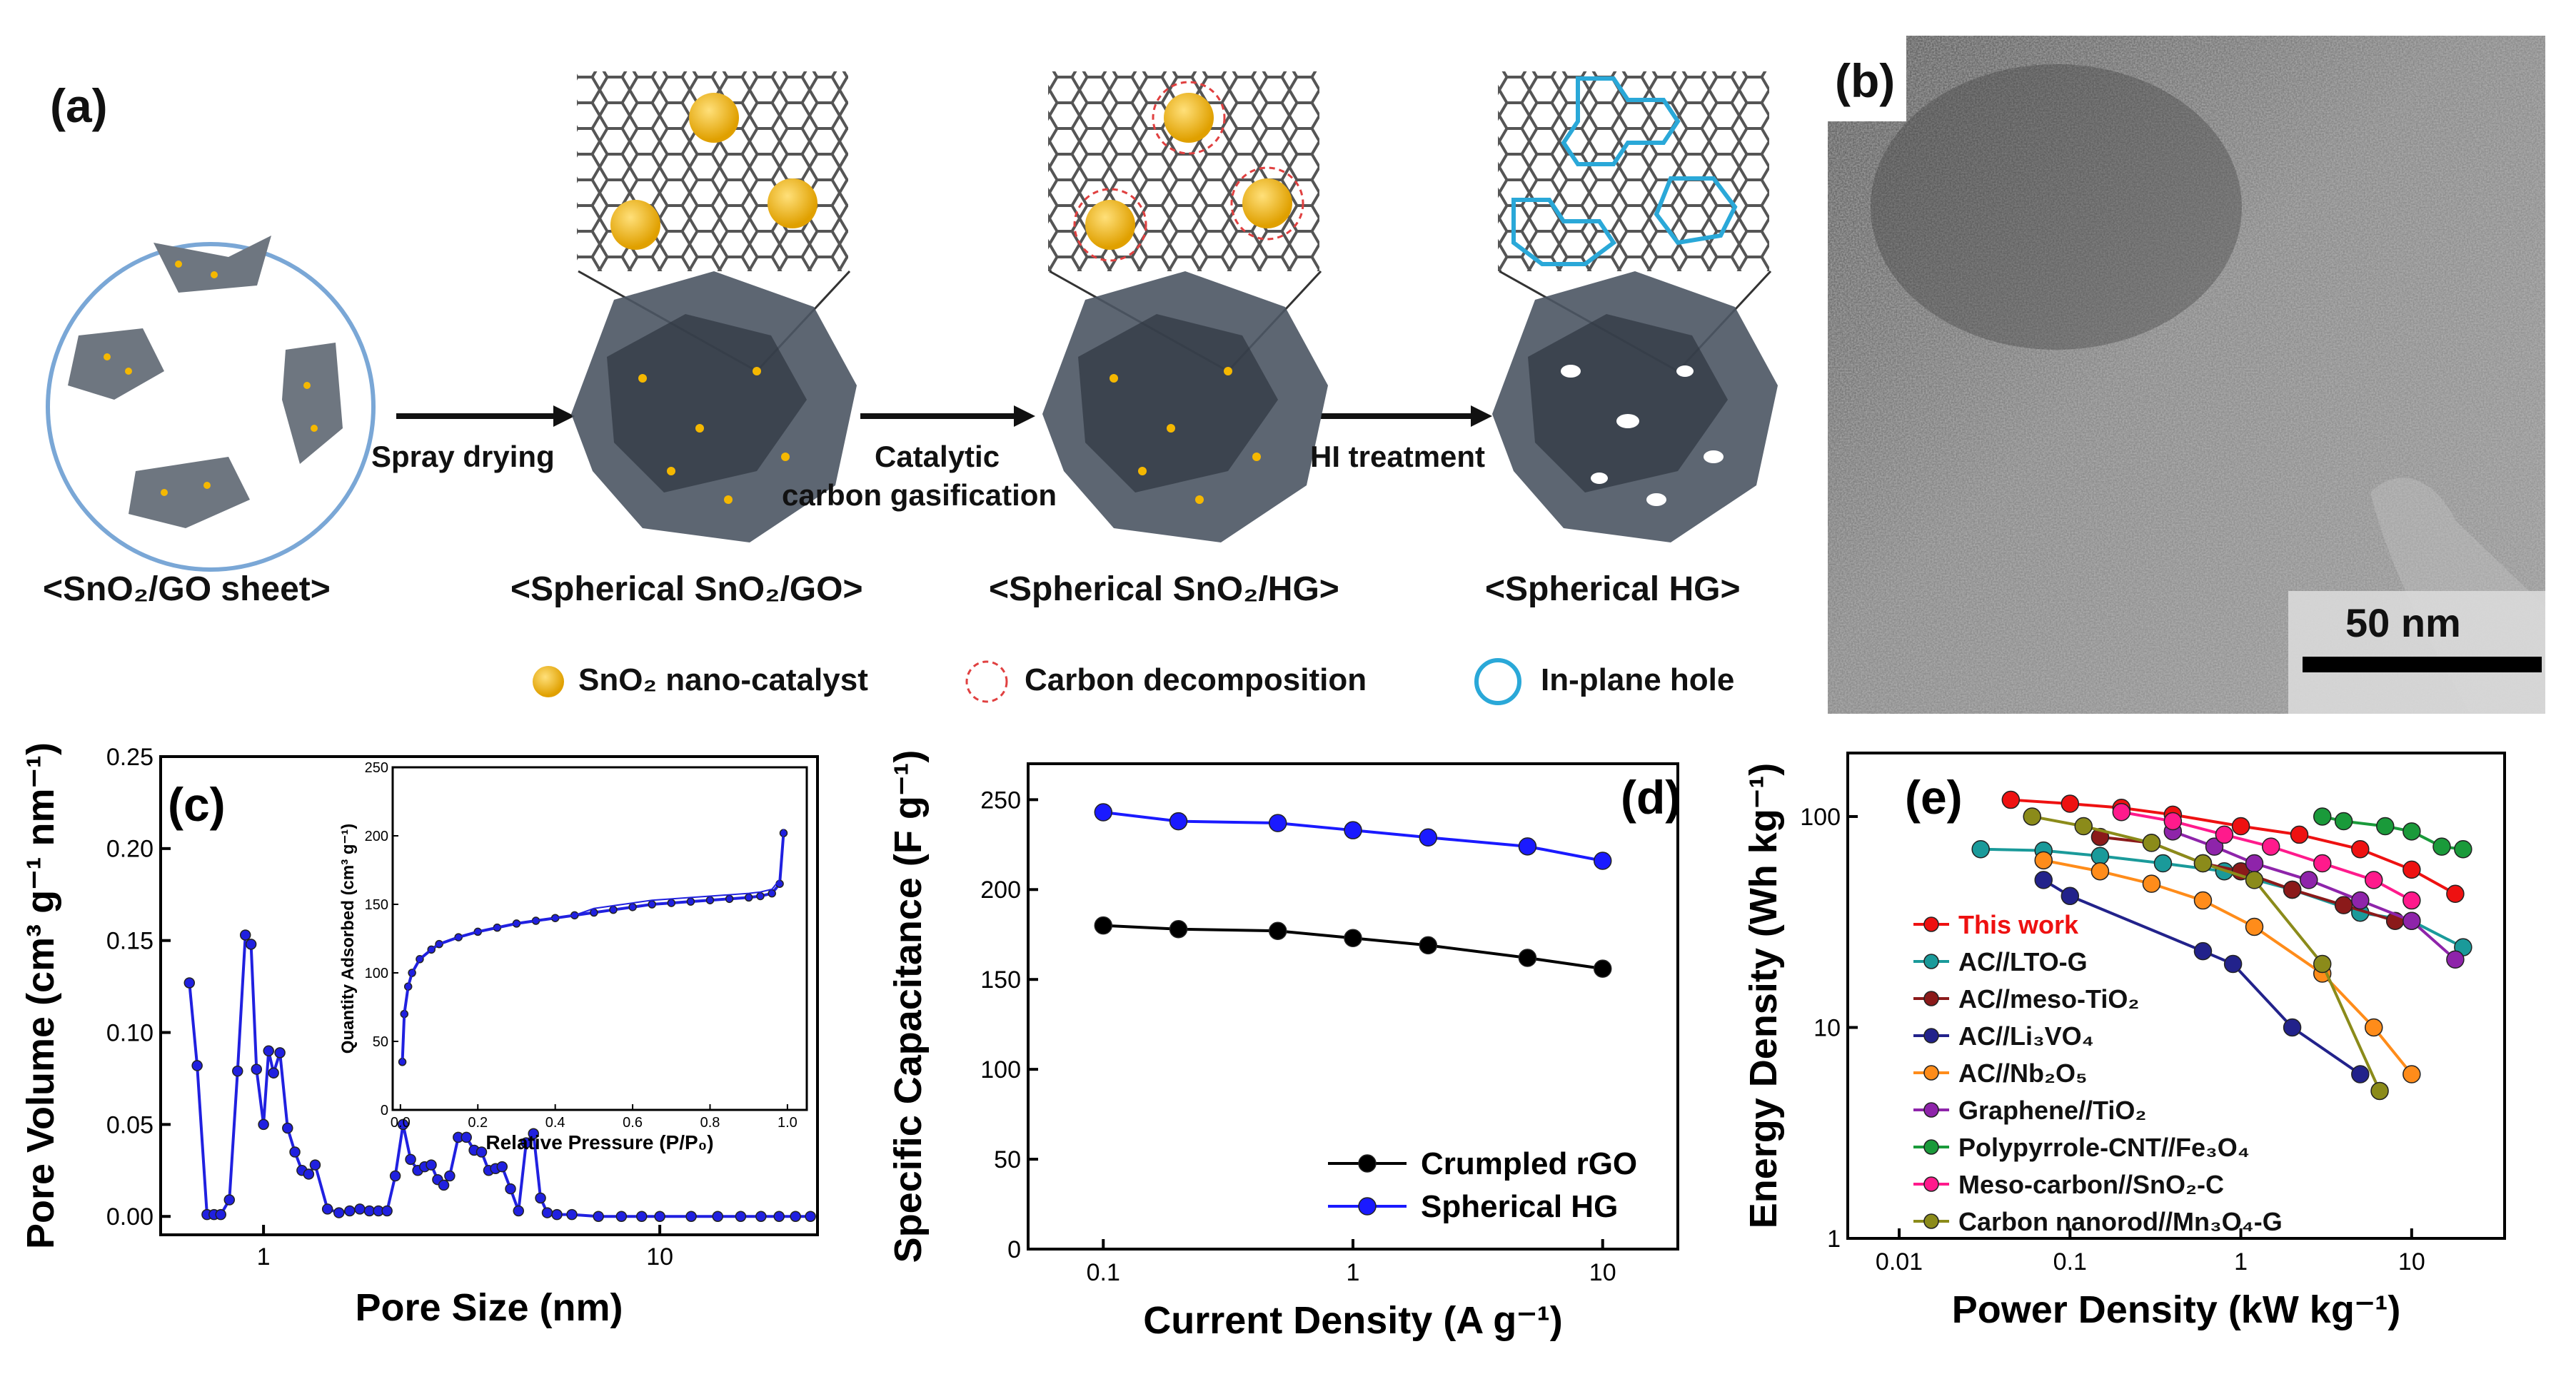 Image resolution: width=2576 pixels, height=1374 pixels. What do you see at coordinates (686, 589) in the screenshot?
I see `stage-label-spherical-sno2-go: <Spherical SnO₂/GO>` at bounding box center [686, 589].